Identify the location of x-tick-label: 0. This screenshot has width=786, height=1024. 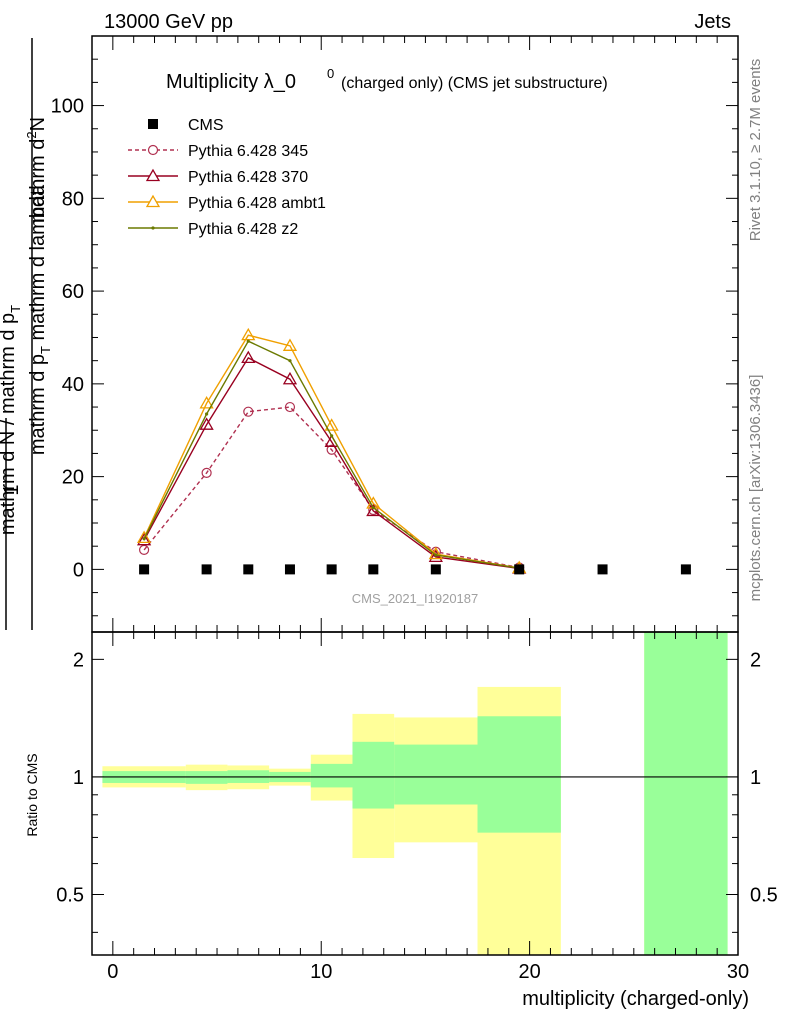
(112, 972).